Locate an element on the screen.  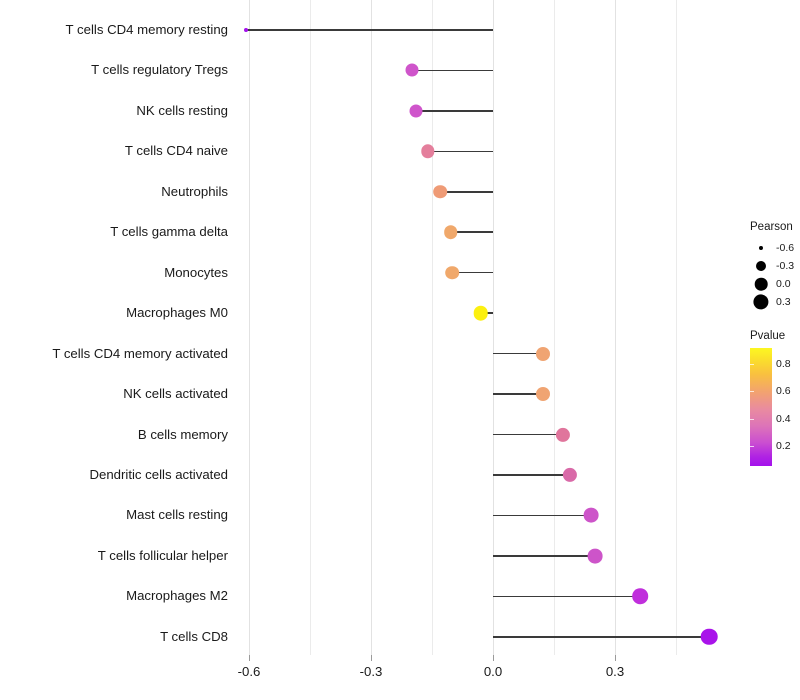
x-axis-tick-label: -0.3 is located at coordinates (371, 671).